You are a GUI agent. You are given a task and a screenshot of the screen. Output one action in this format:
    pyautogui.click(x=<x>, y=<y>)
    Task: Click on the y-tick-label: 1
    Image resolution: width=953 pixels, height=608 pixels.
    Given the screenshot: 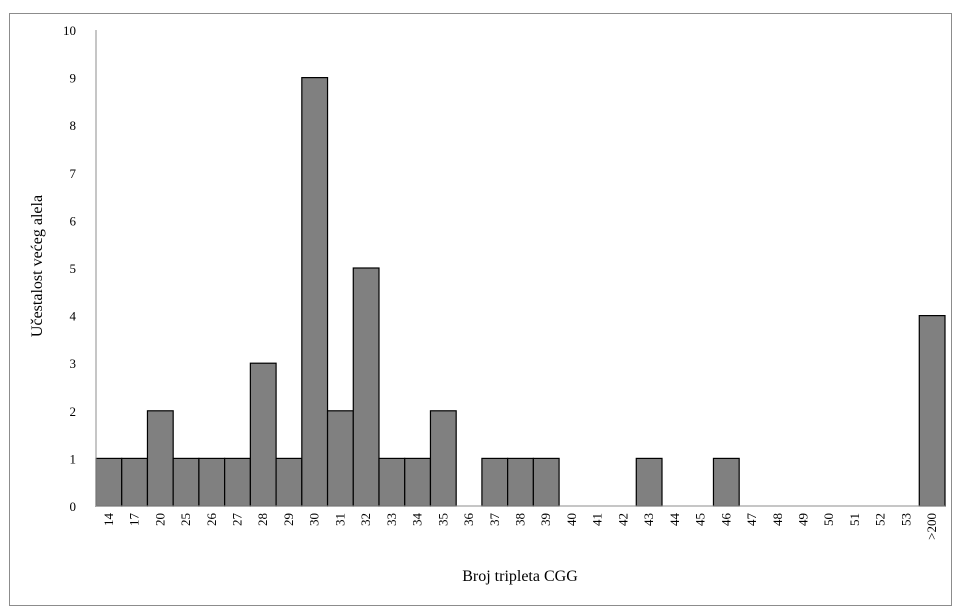 What is the action you would take?
    pyautogui.click(x=73, y=458)
    